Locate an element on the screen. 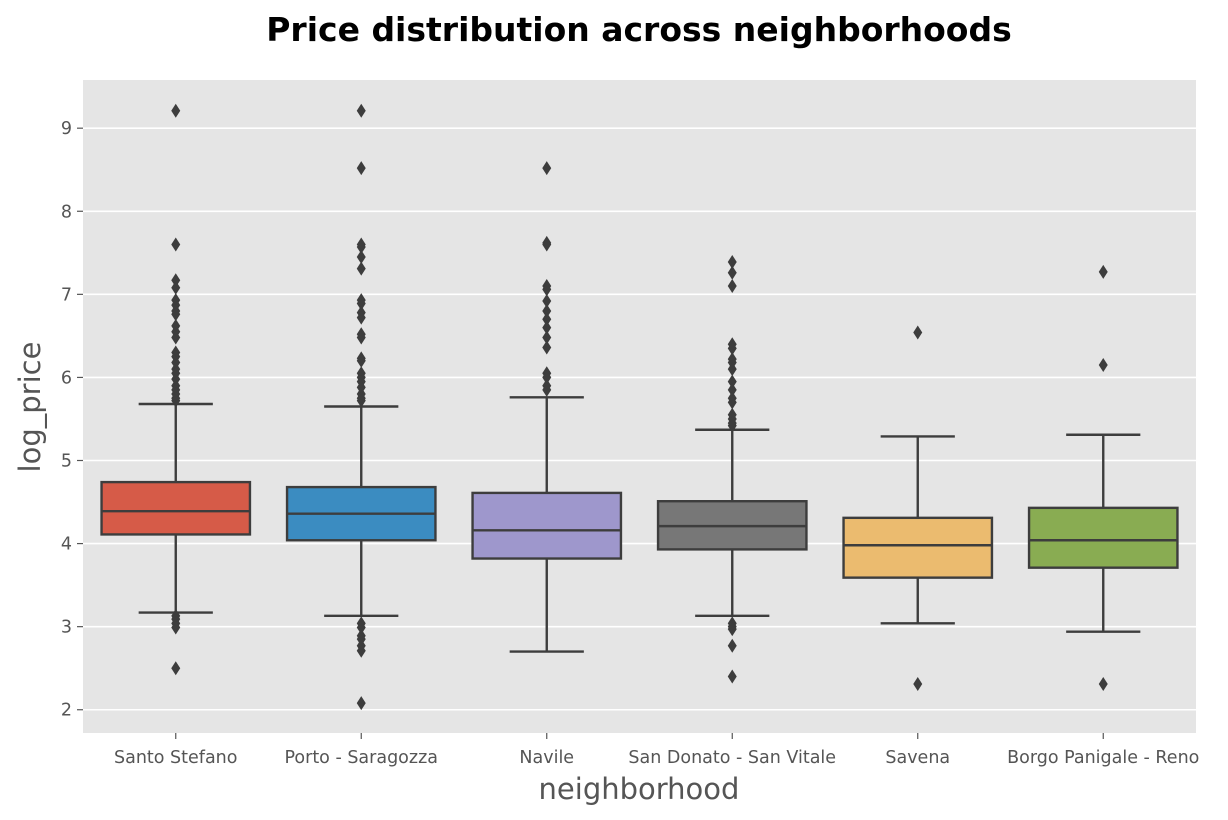 The height and width of the screenshot is (820, 1228). y-tick-label: 3 is located at coordinates (66, 628).